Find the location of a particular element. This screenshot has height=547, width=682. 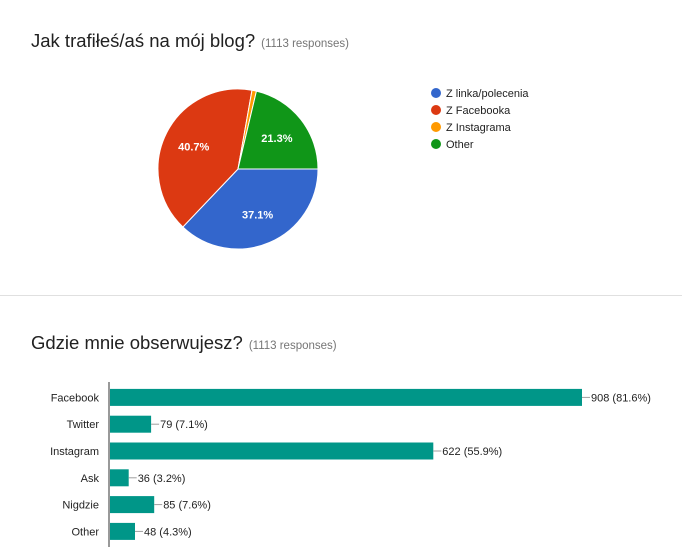

pie-slice-label-other: 21.3% is located at coordinates (276, 139).